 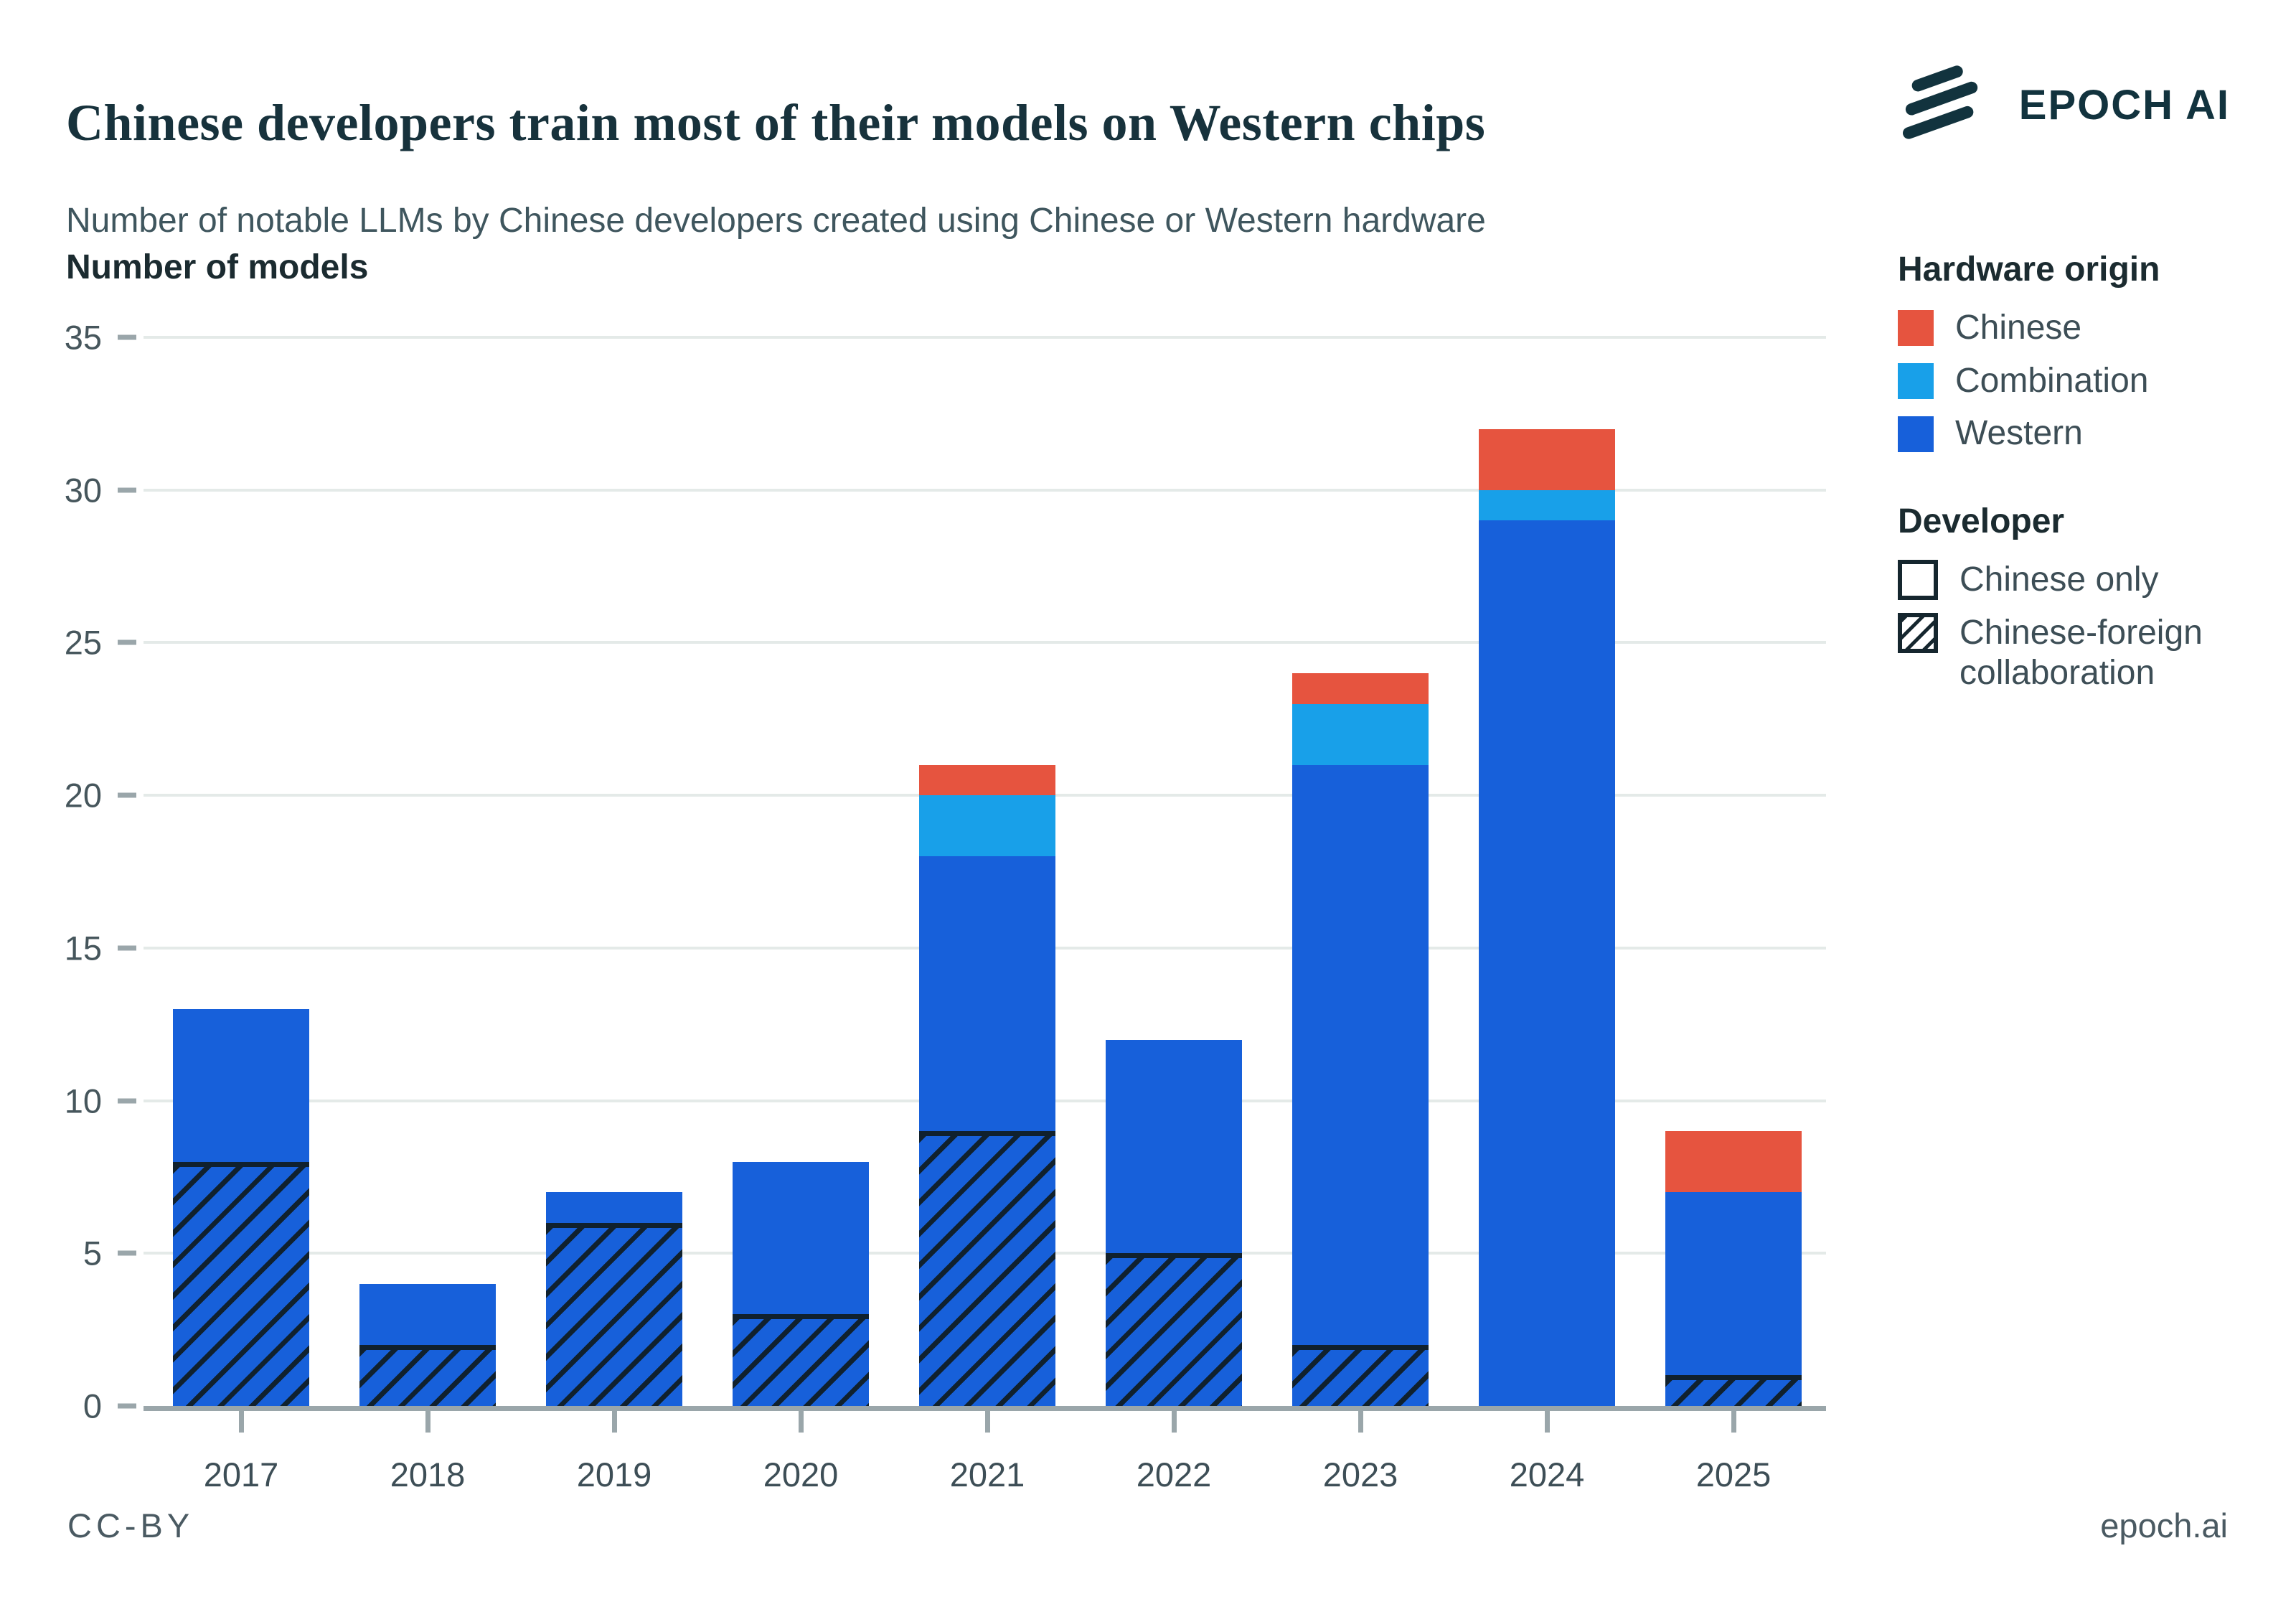 I want to click on epoch-slashes-icon, so click(x=1943, y=105).